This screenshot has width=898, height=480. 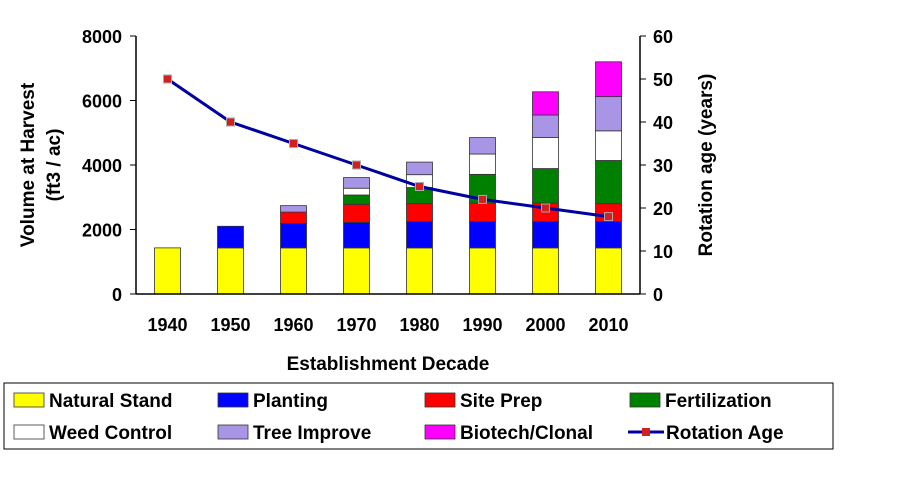 What do you see at coordinates (545, 126) in the screenshot?
I see `bar-tree-improve-2000` at bounding box center [545, 126].